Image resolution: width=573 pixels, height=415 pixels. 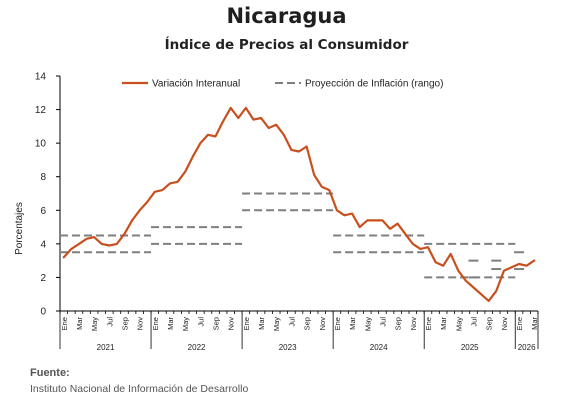 What do you see at coordinates (43, 312) in the screenshot?
I see `y-tick-label: 0` at bounding box center [43, 312].